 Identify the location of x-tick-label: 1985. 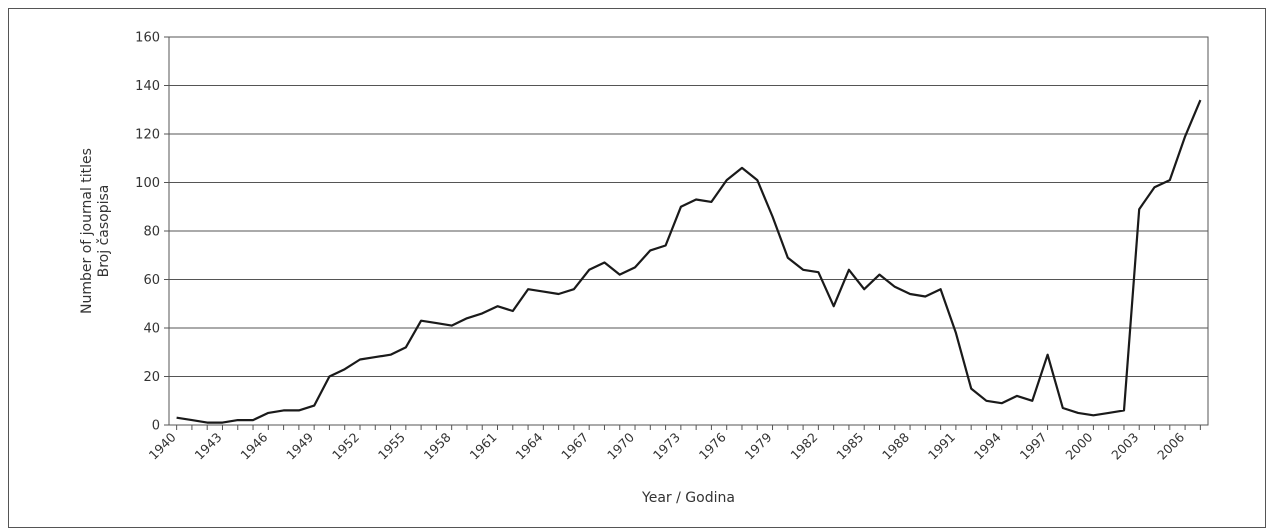
(849, 446).